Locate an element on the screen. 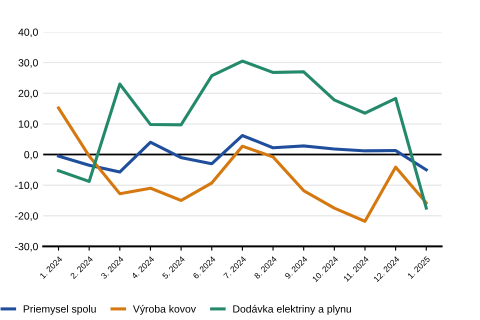 The height and width of the screenshot is (320, 480). y-tick-label: 30,0 is located at coordinates (28, 63).